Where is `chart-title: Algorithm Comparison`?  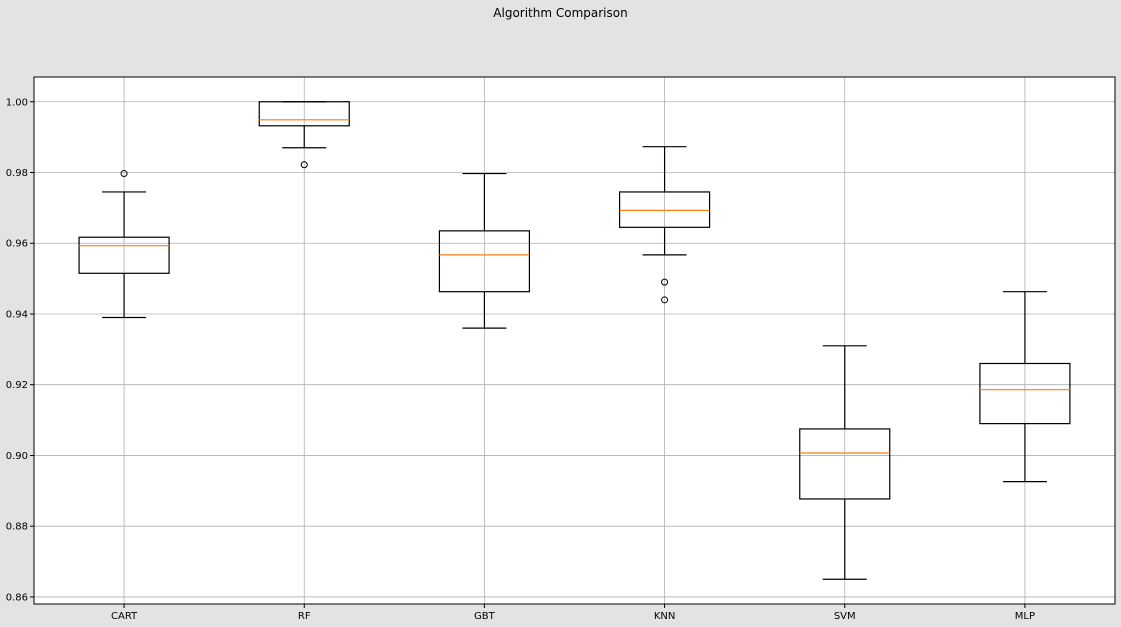
chart-title: Algorithm Comparison is located at coordinates (560, 13).